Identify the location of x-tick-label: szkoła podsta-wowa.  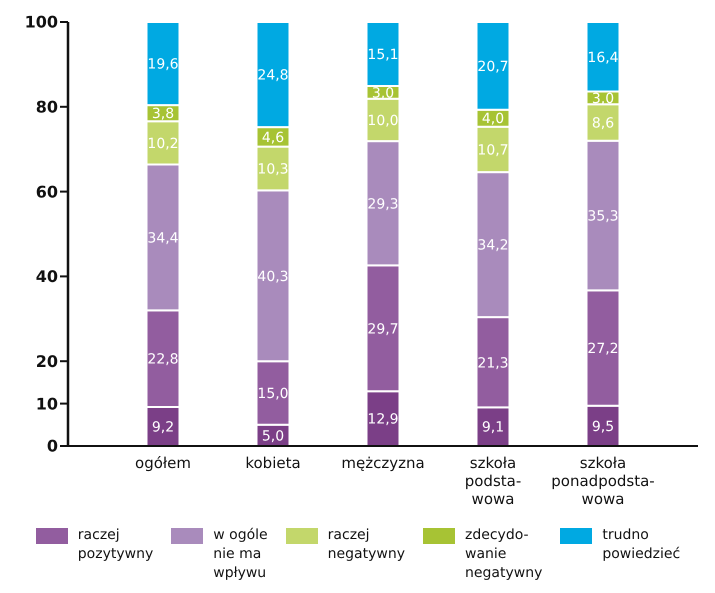
(493, 481).